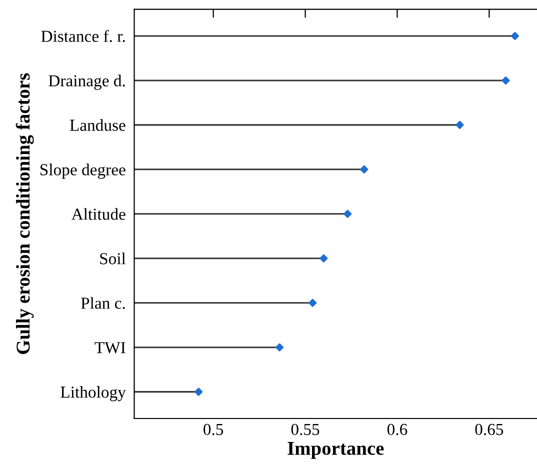 Image resolution: width=537 pixels, height=465 pixels. I want to click on x-tick-label: 0.6, so click(397, 430).